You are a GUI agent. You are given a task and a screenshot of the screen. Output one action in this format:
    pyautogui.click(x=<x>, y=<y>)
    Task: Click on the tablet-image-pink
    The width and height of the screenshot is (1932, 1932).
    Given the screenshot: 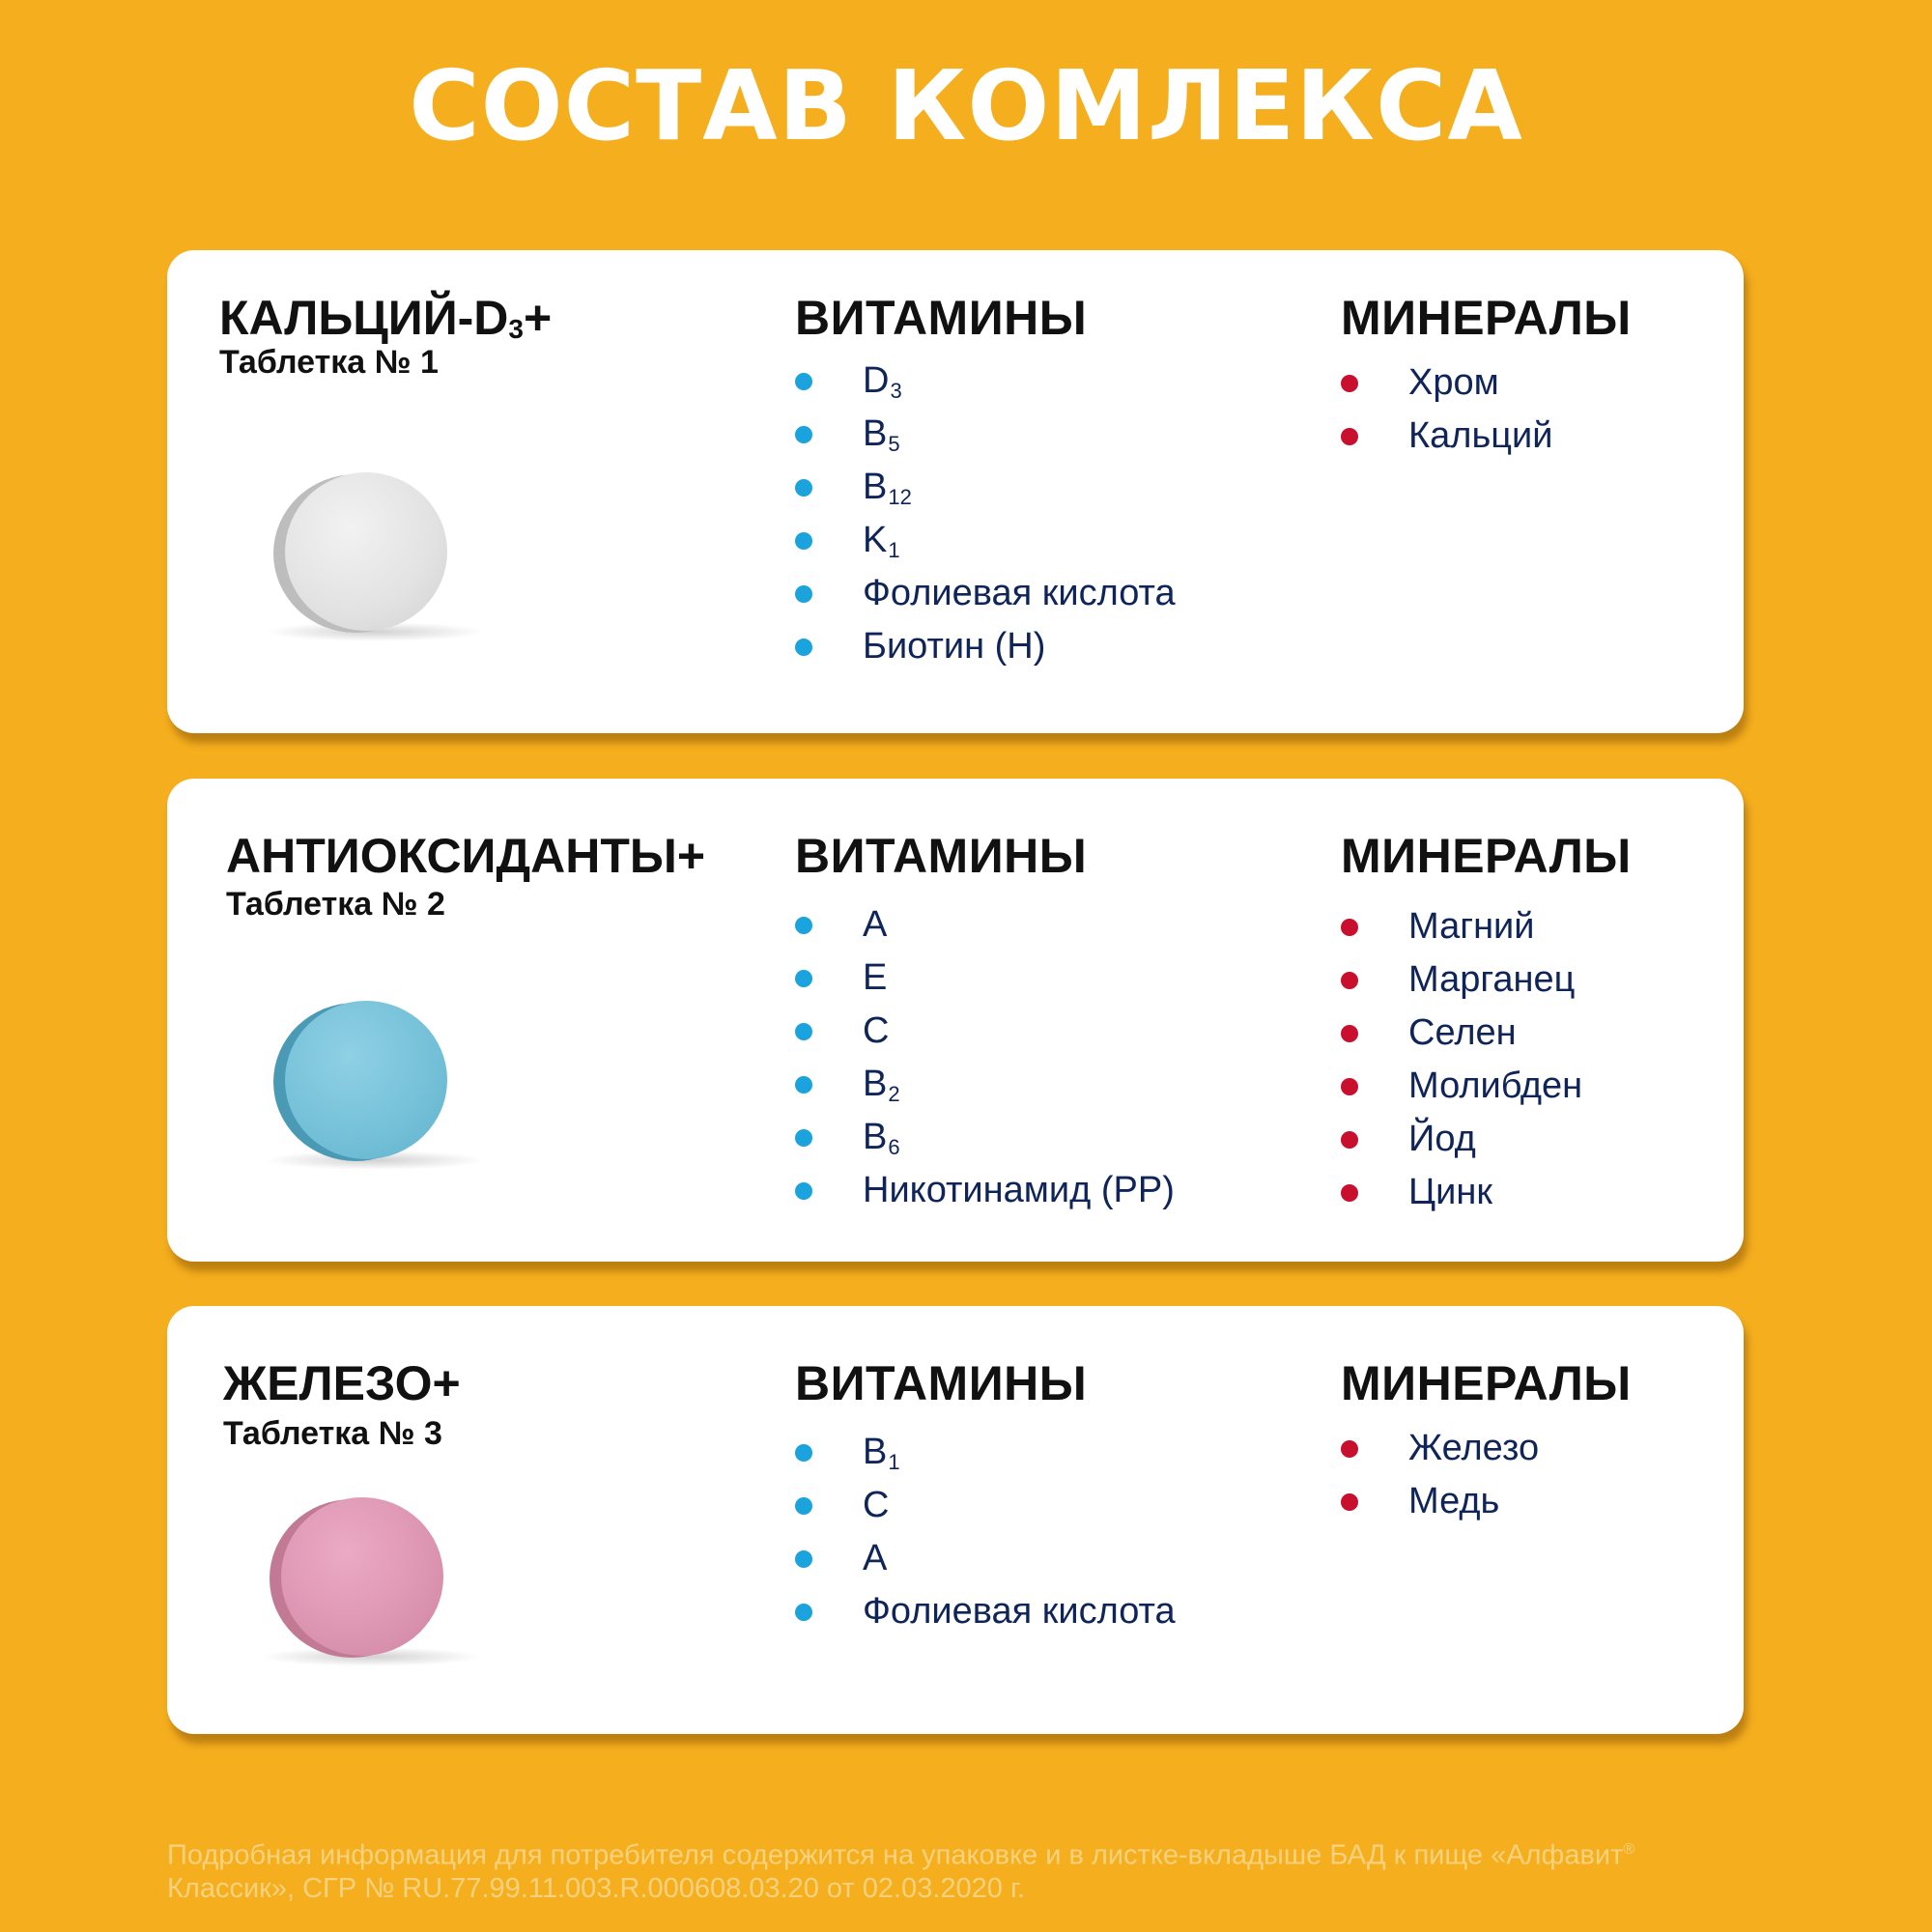 What is the action you would take?
    pyautogui.click(x=366, y=1584)
    